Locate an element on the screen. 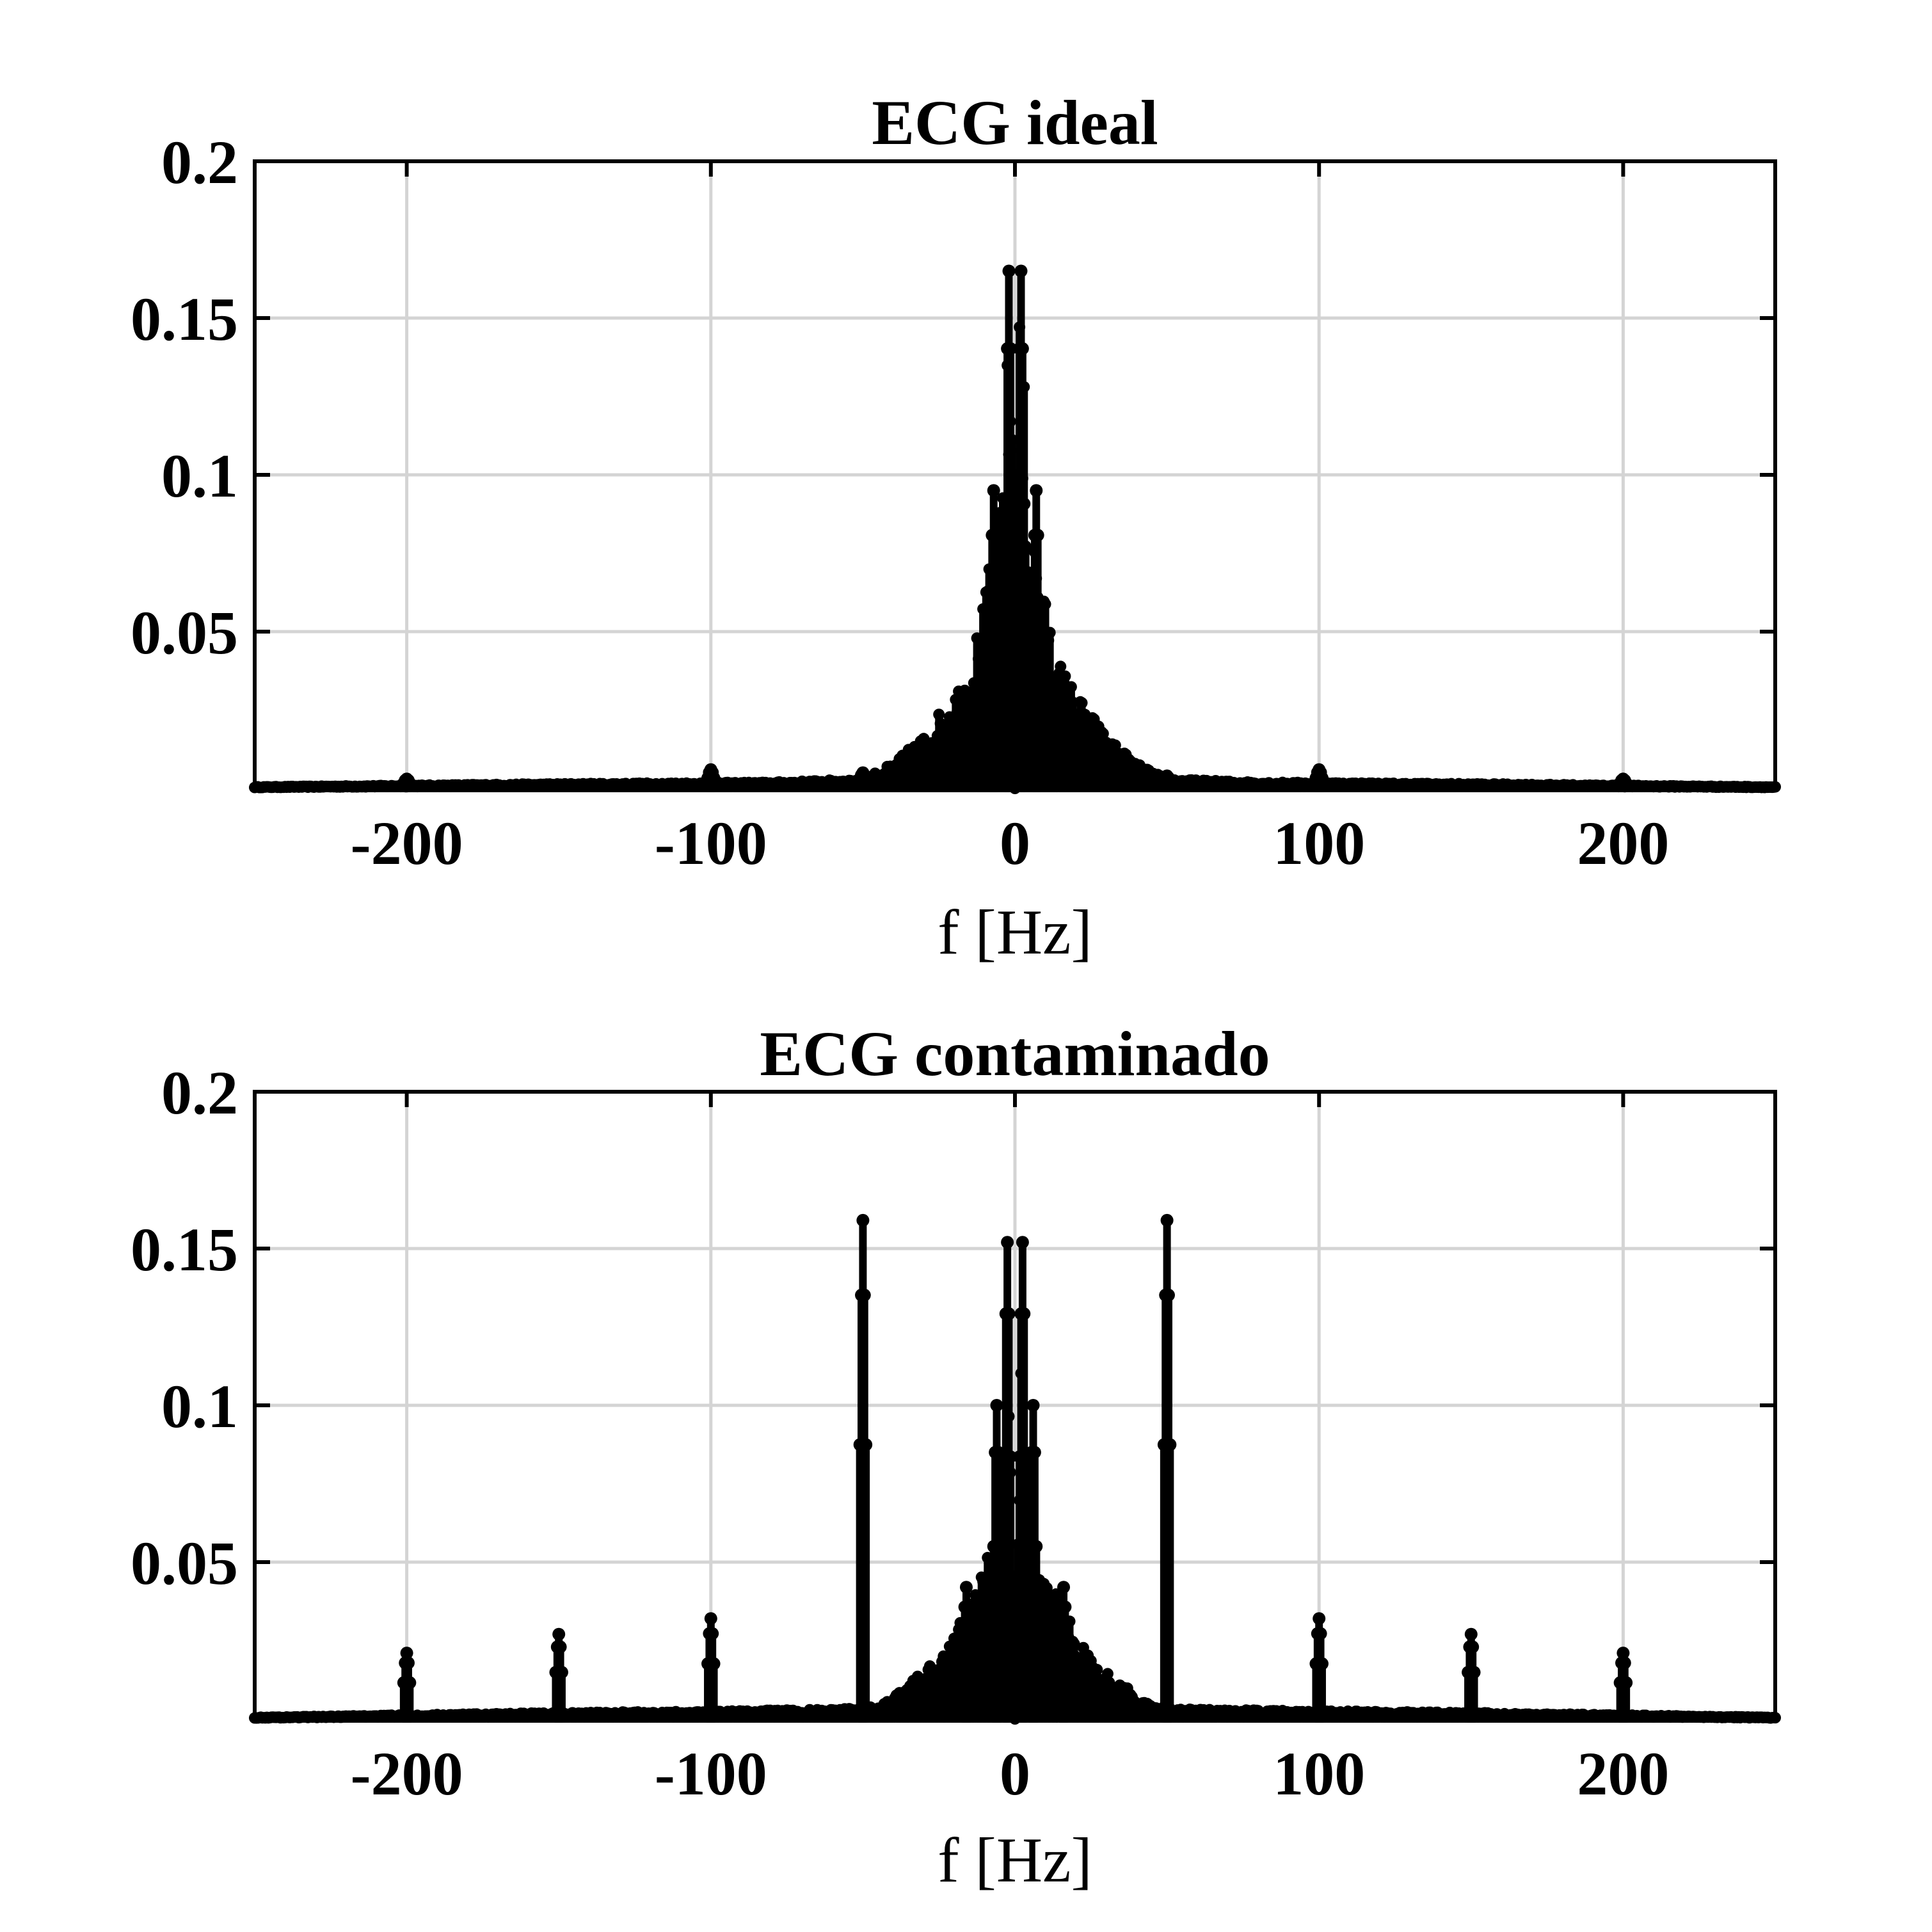 Image resolution: width=1932 pixels, height=1932 pixels. chart-title: ECG ideal is located at coordinates (1015, 122).